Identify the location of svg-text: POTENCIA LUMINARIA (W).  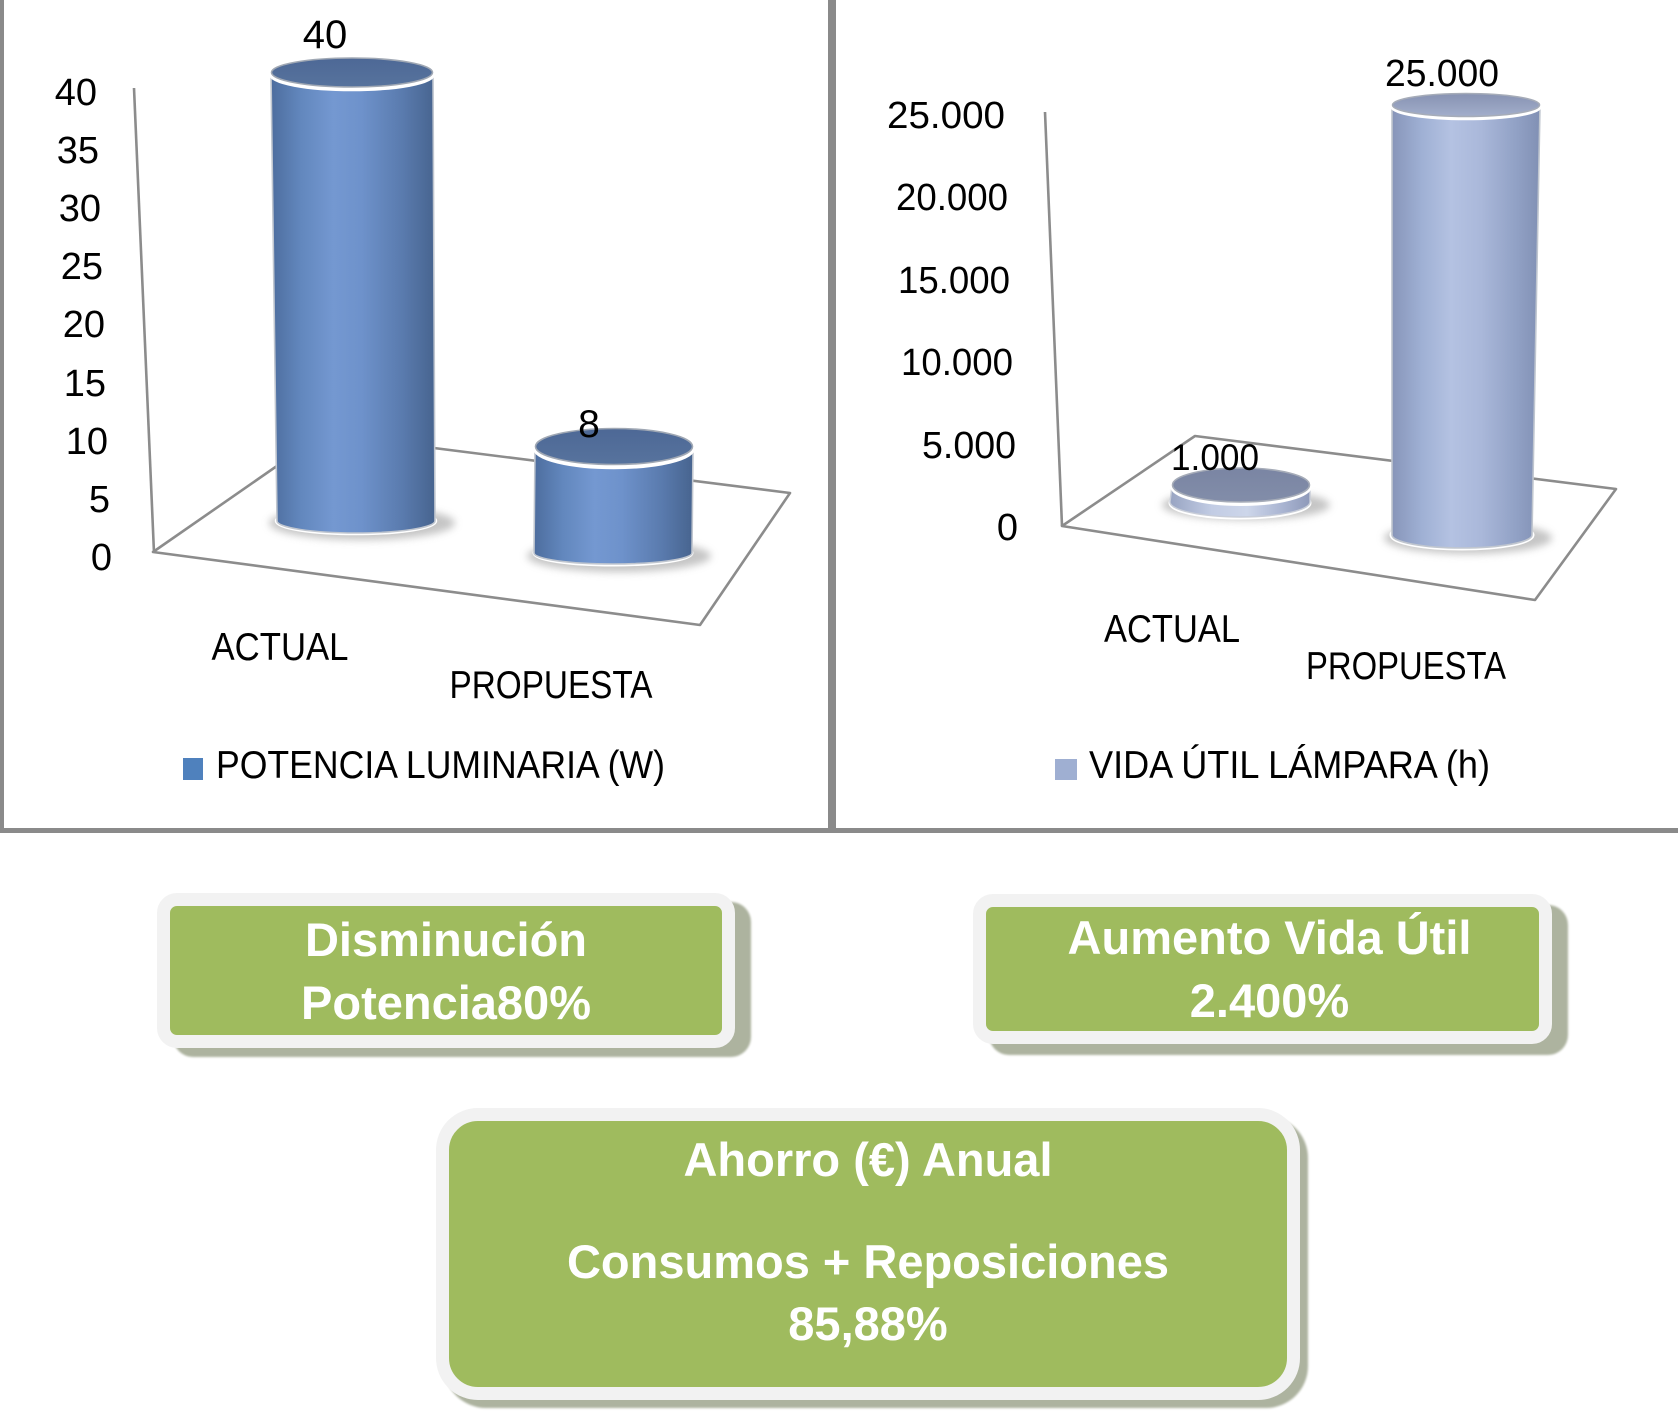
(440, 765).